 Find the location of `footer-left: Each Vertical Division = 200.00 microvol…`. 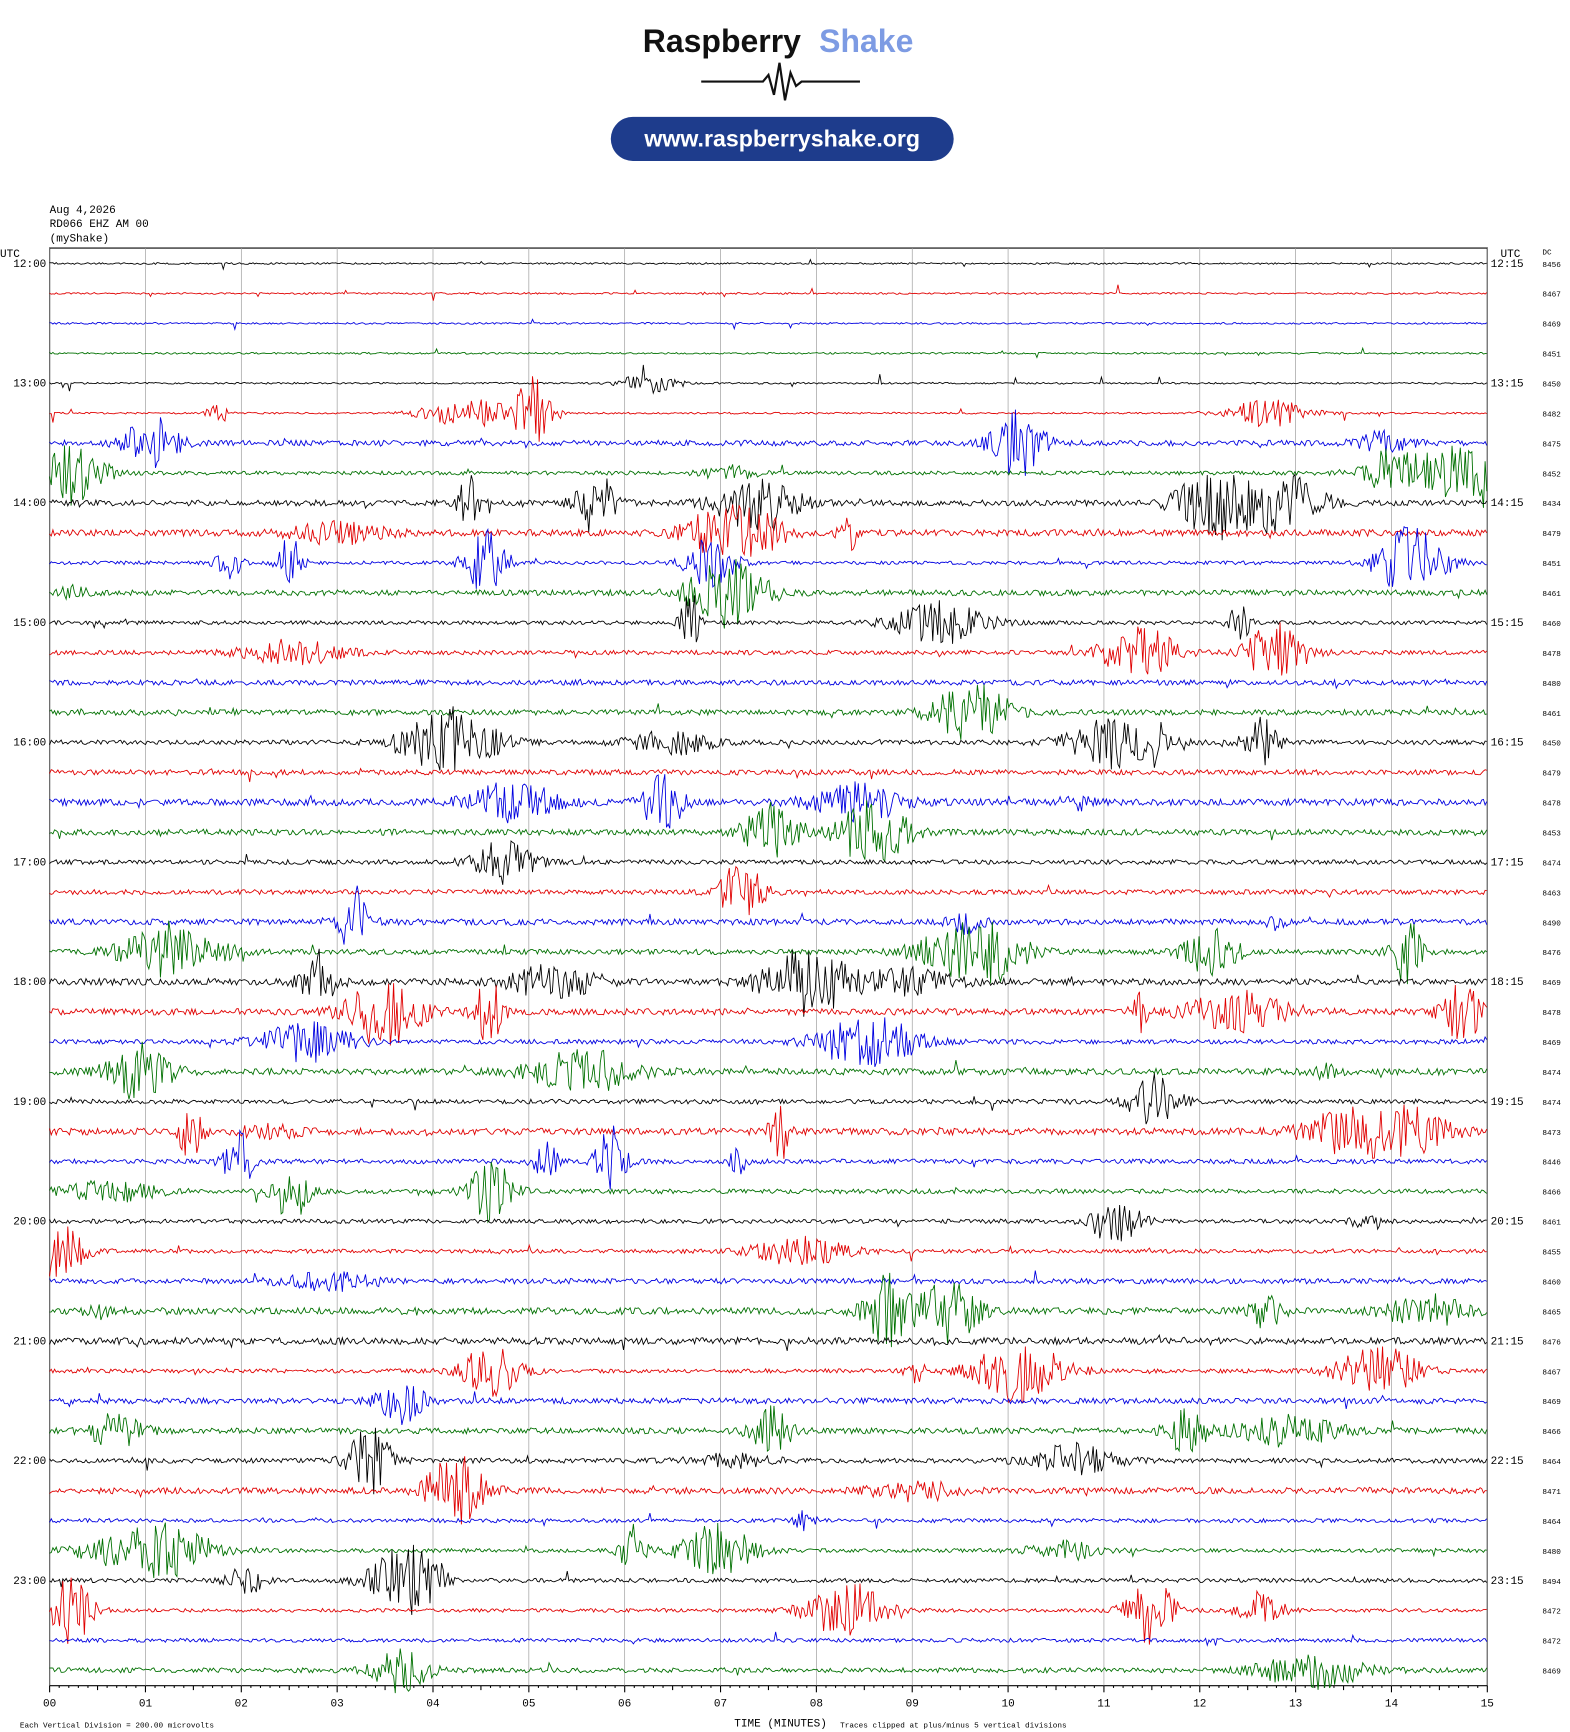

footer-left: Each Vertical Division = 200.00 microvol… is located at coordinates (117, 1727).